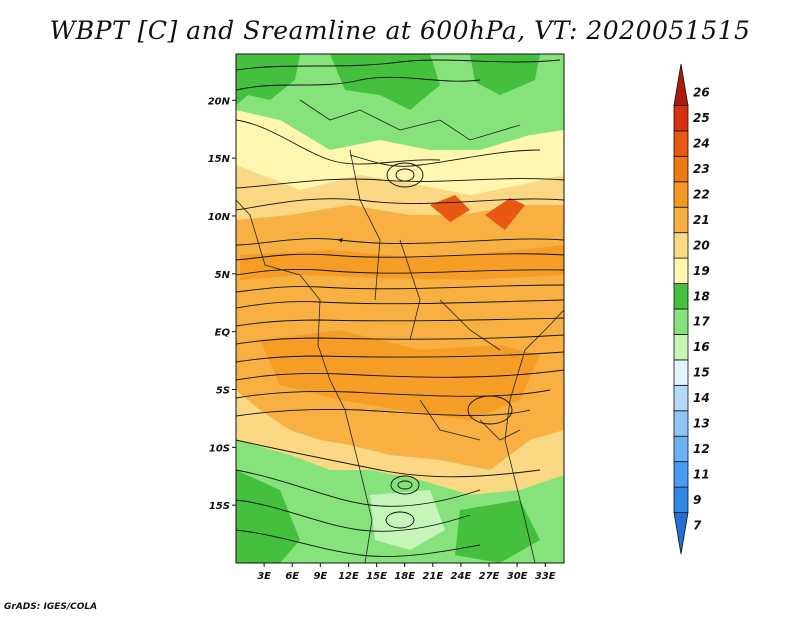 The width and height of the screenshot is (800, 618). I want to click on colorbar-label: 26, so click(701, 93).